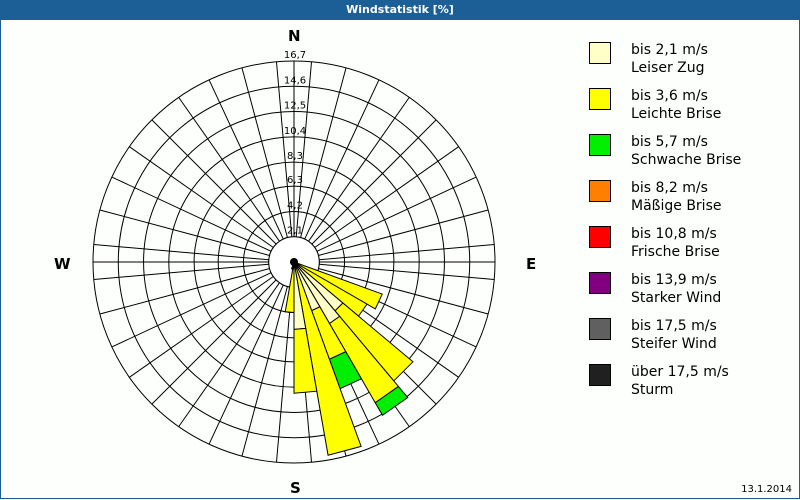  Describe the element at coordinates (686, 160) in the screenshot. I see `legend-label: Schwache Brise` at that location.